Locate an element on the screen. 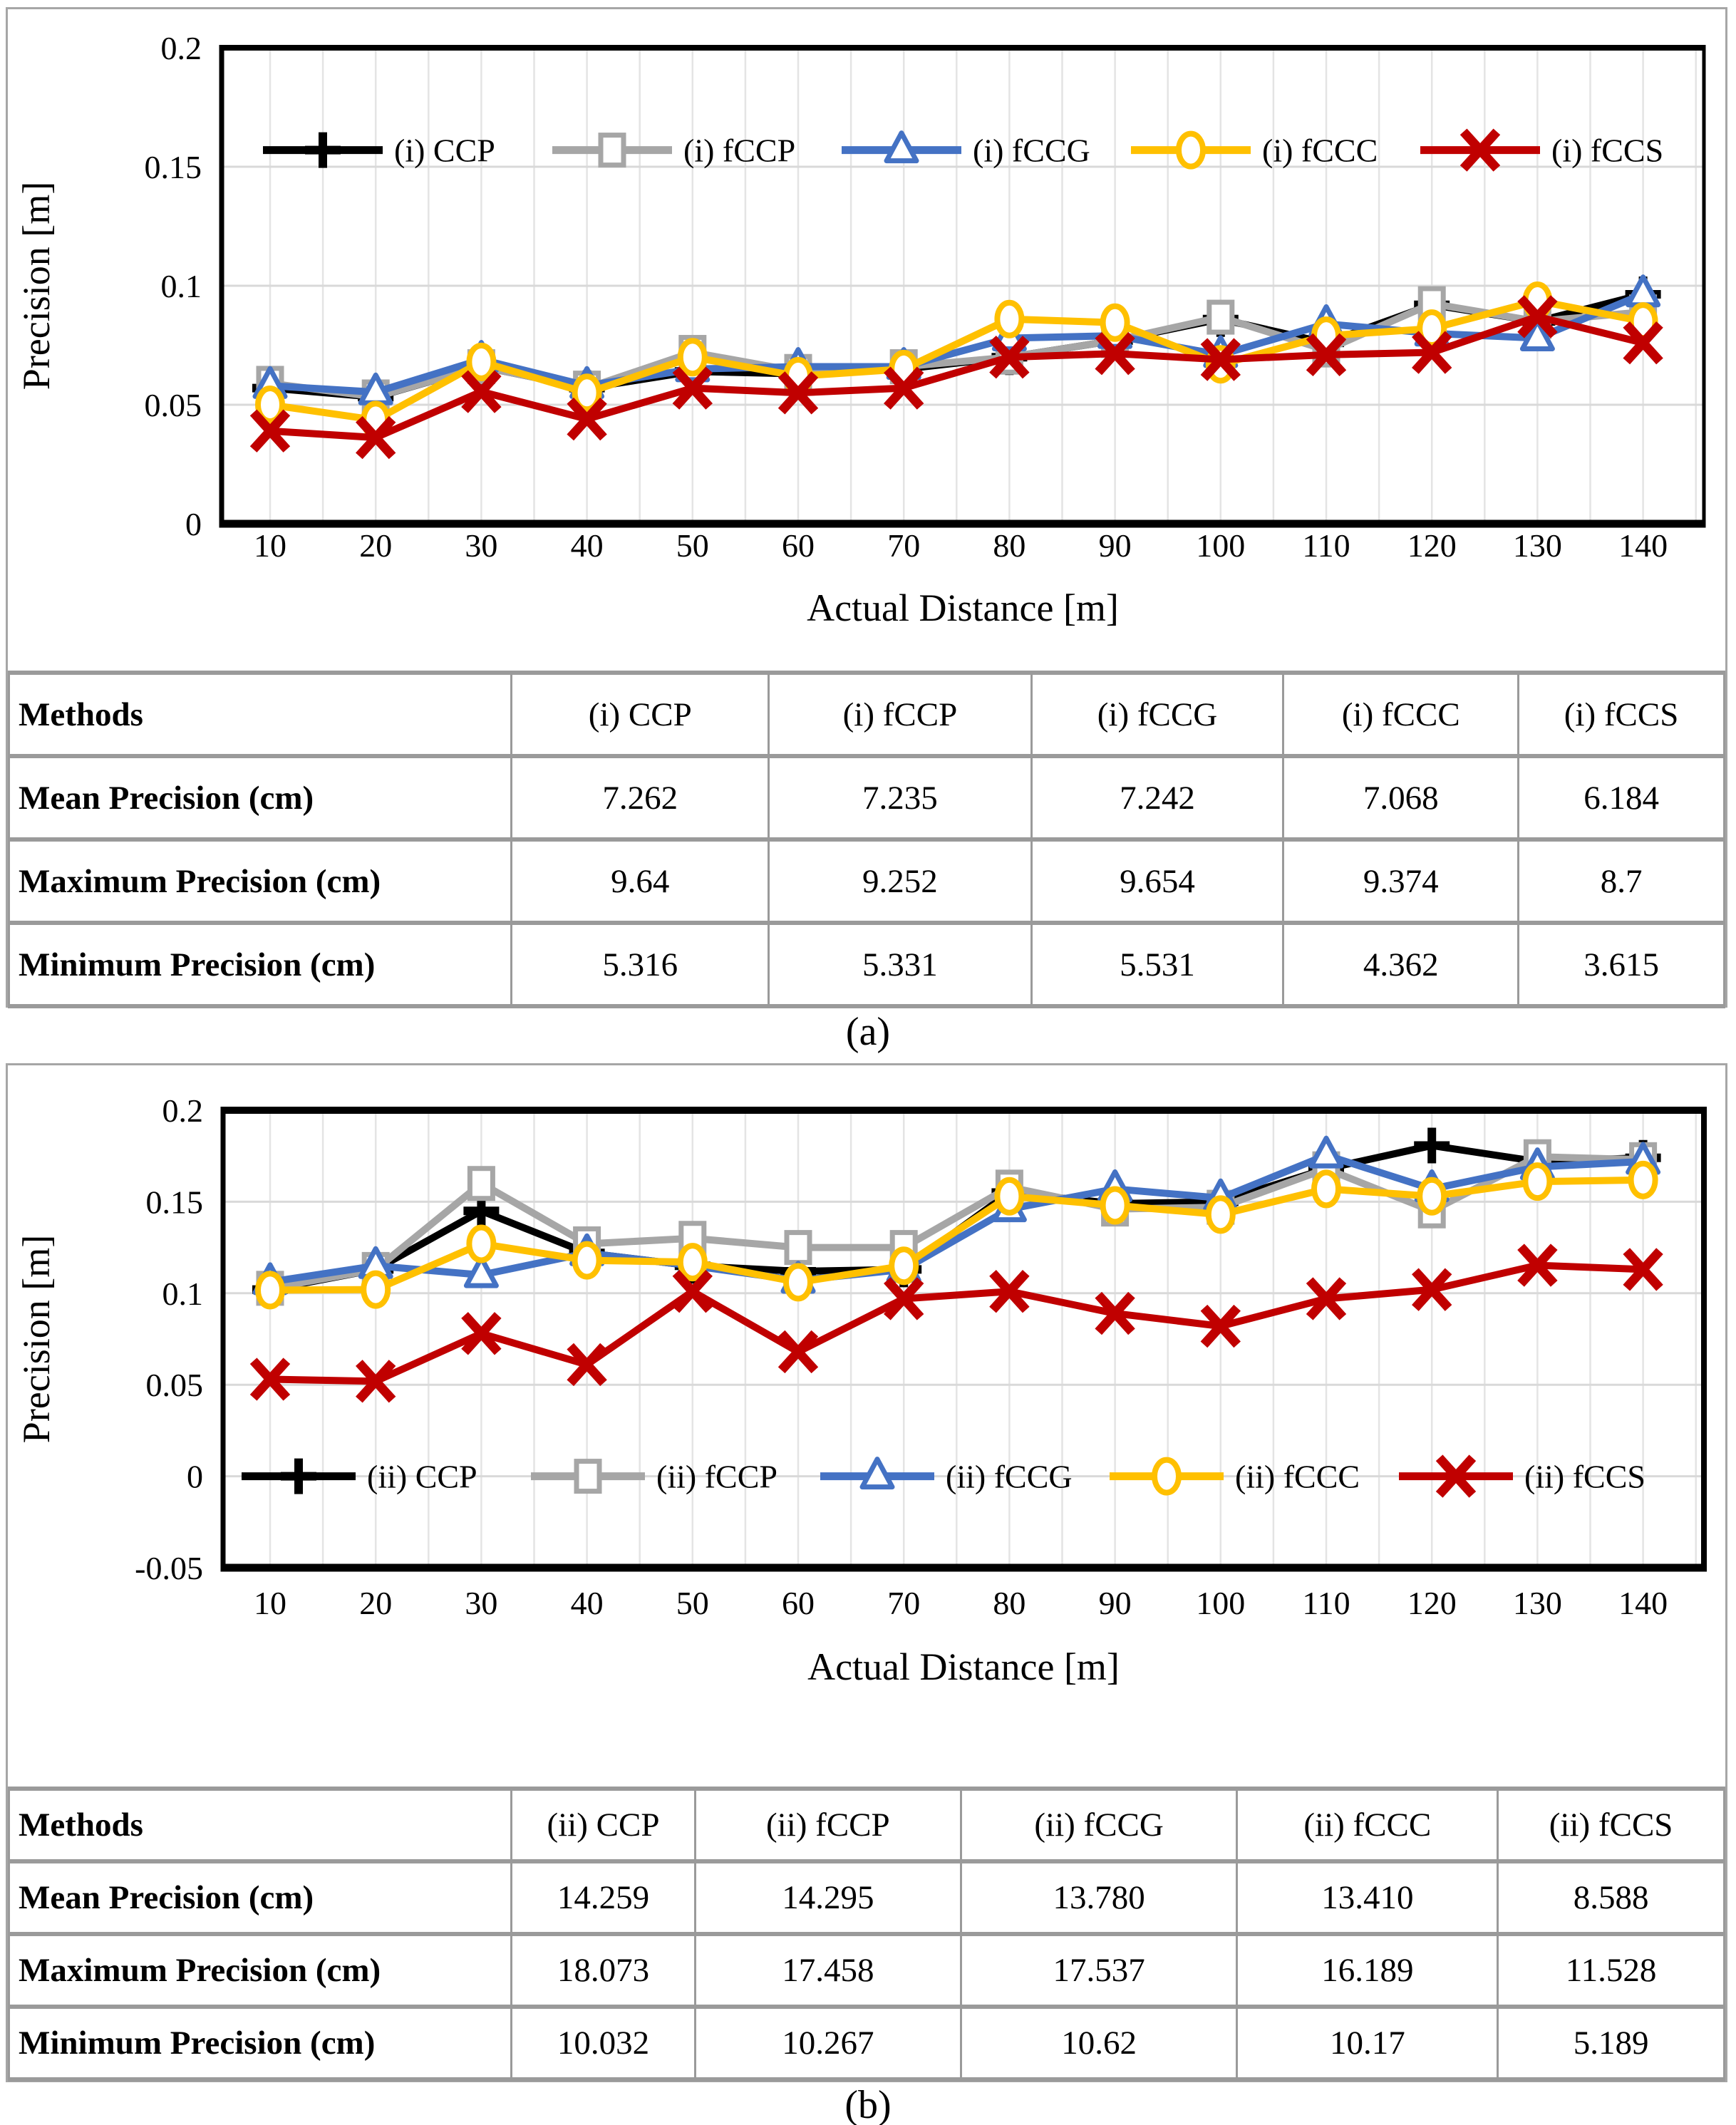 The image size is (1736, 2125). legend-item-3: (i) fCCC is located at coordinates (1255, 150).